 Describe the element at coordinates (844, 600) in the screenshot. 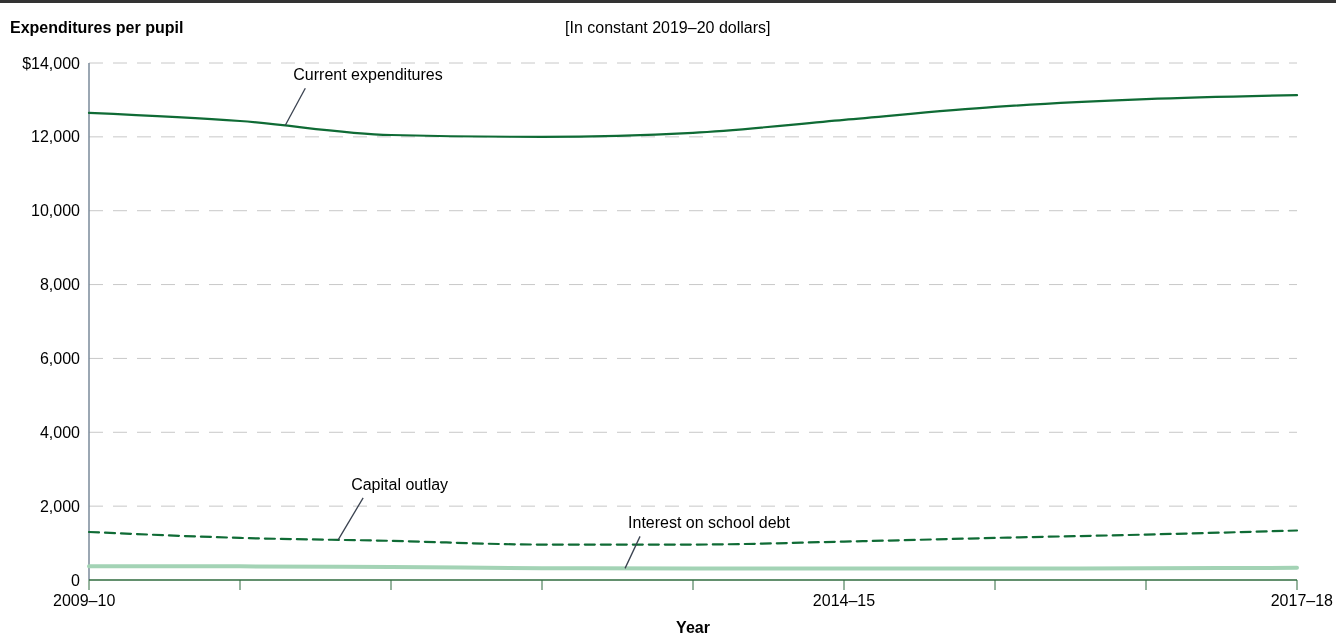

I see `x-tick-label: 2014–15` at that location.